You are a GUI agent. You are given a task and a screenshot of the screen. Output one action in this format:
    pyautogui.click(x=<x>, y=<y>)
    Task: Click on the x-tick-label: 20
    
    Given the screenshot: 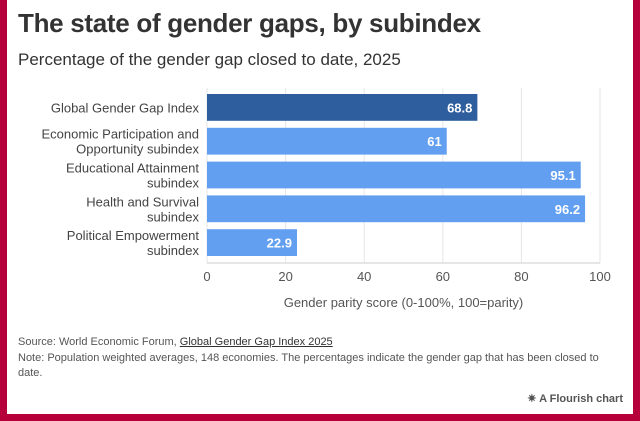 What is the action you would take?
    pyautogui.click(x=285, y=276)
    